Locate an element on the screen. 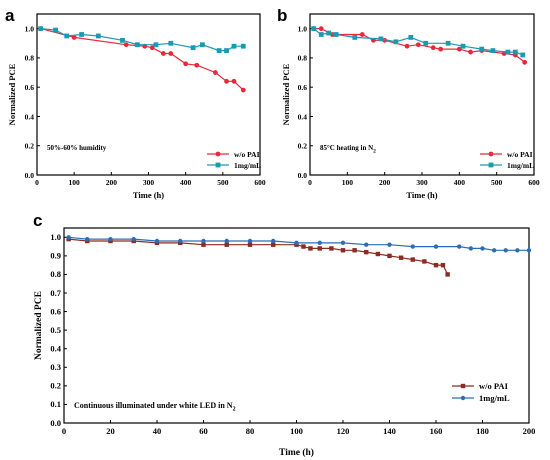 Image resolution: width=550 pixels, height=460 pixels. panel-letter: c is located at coordinates (37, 220).